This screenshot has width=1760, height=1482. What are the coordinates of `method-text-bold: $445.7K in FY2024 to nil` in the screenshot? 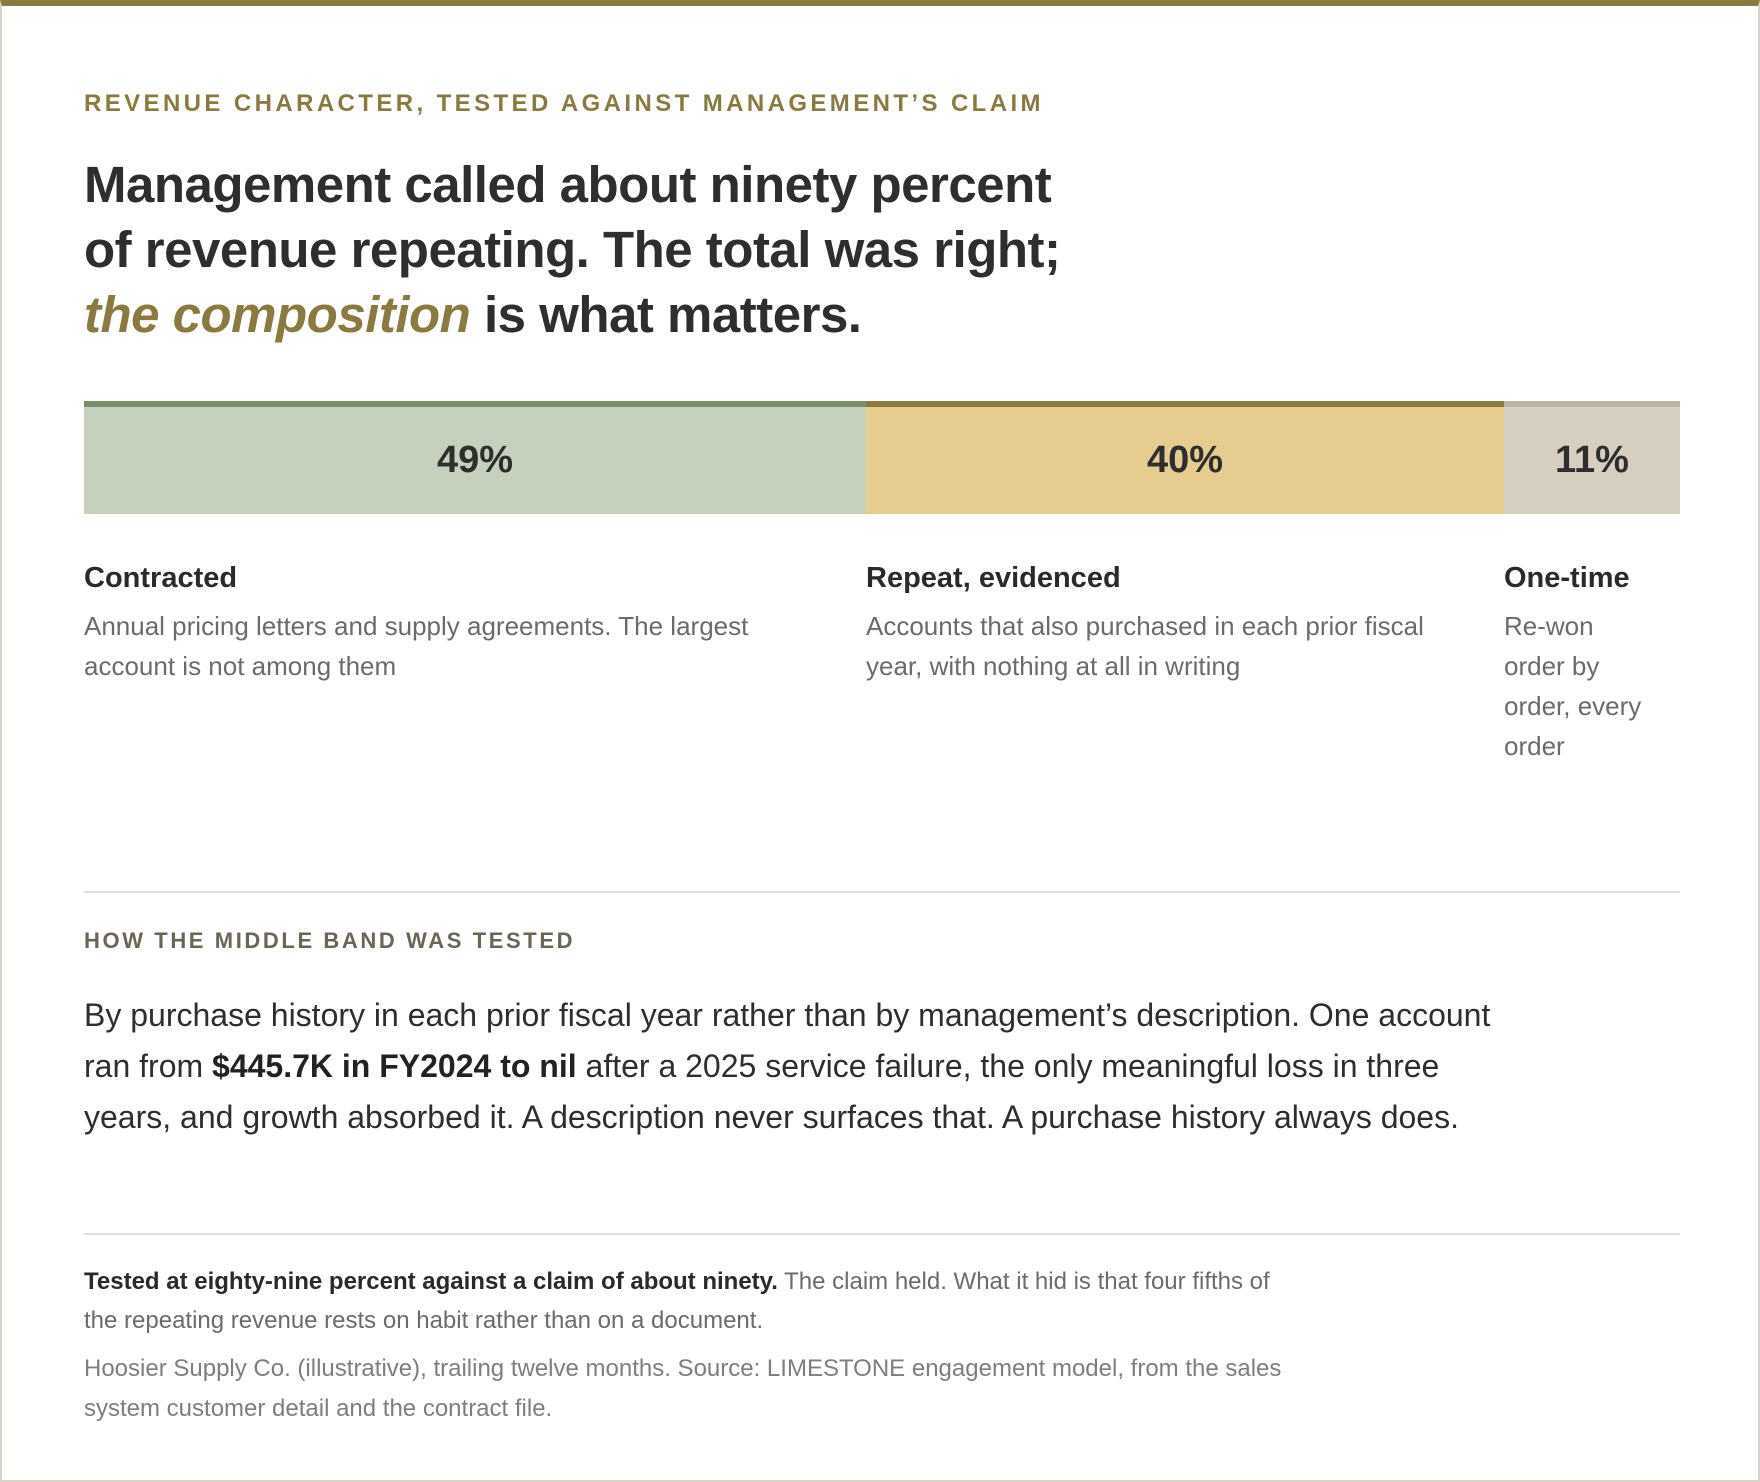 It's located at (394, 1066).